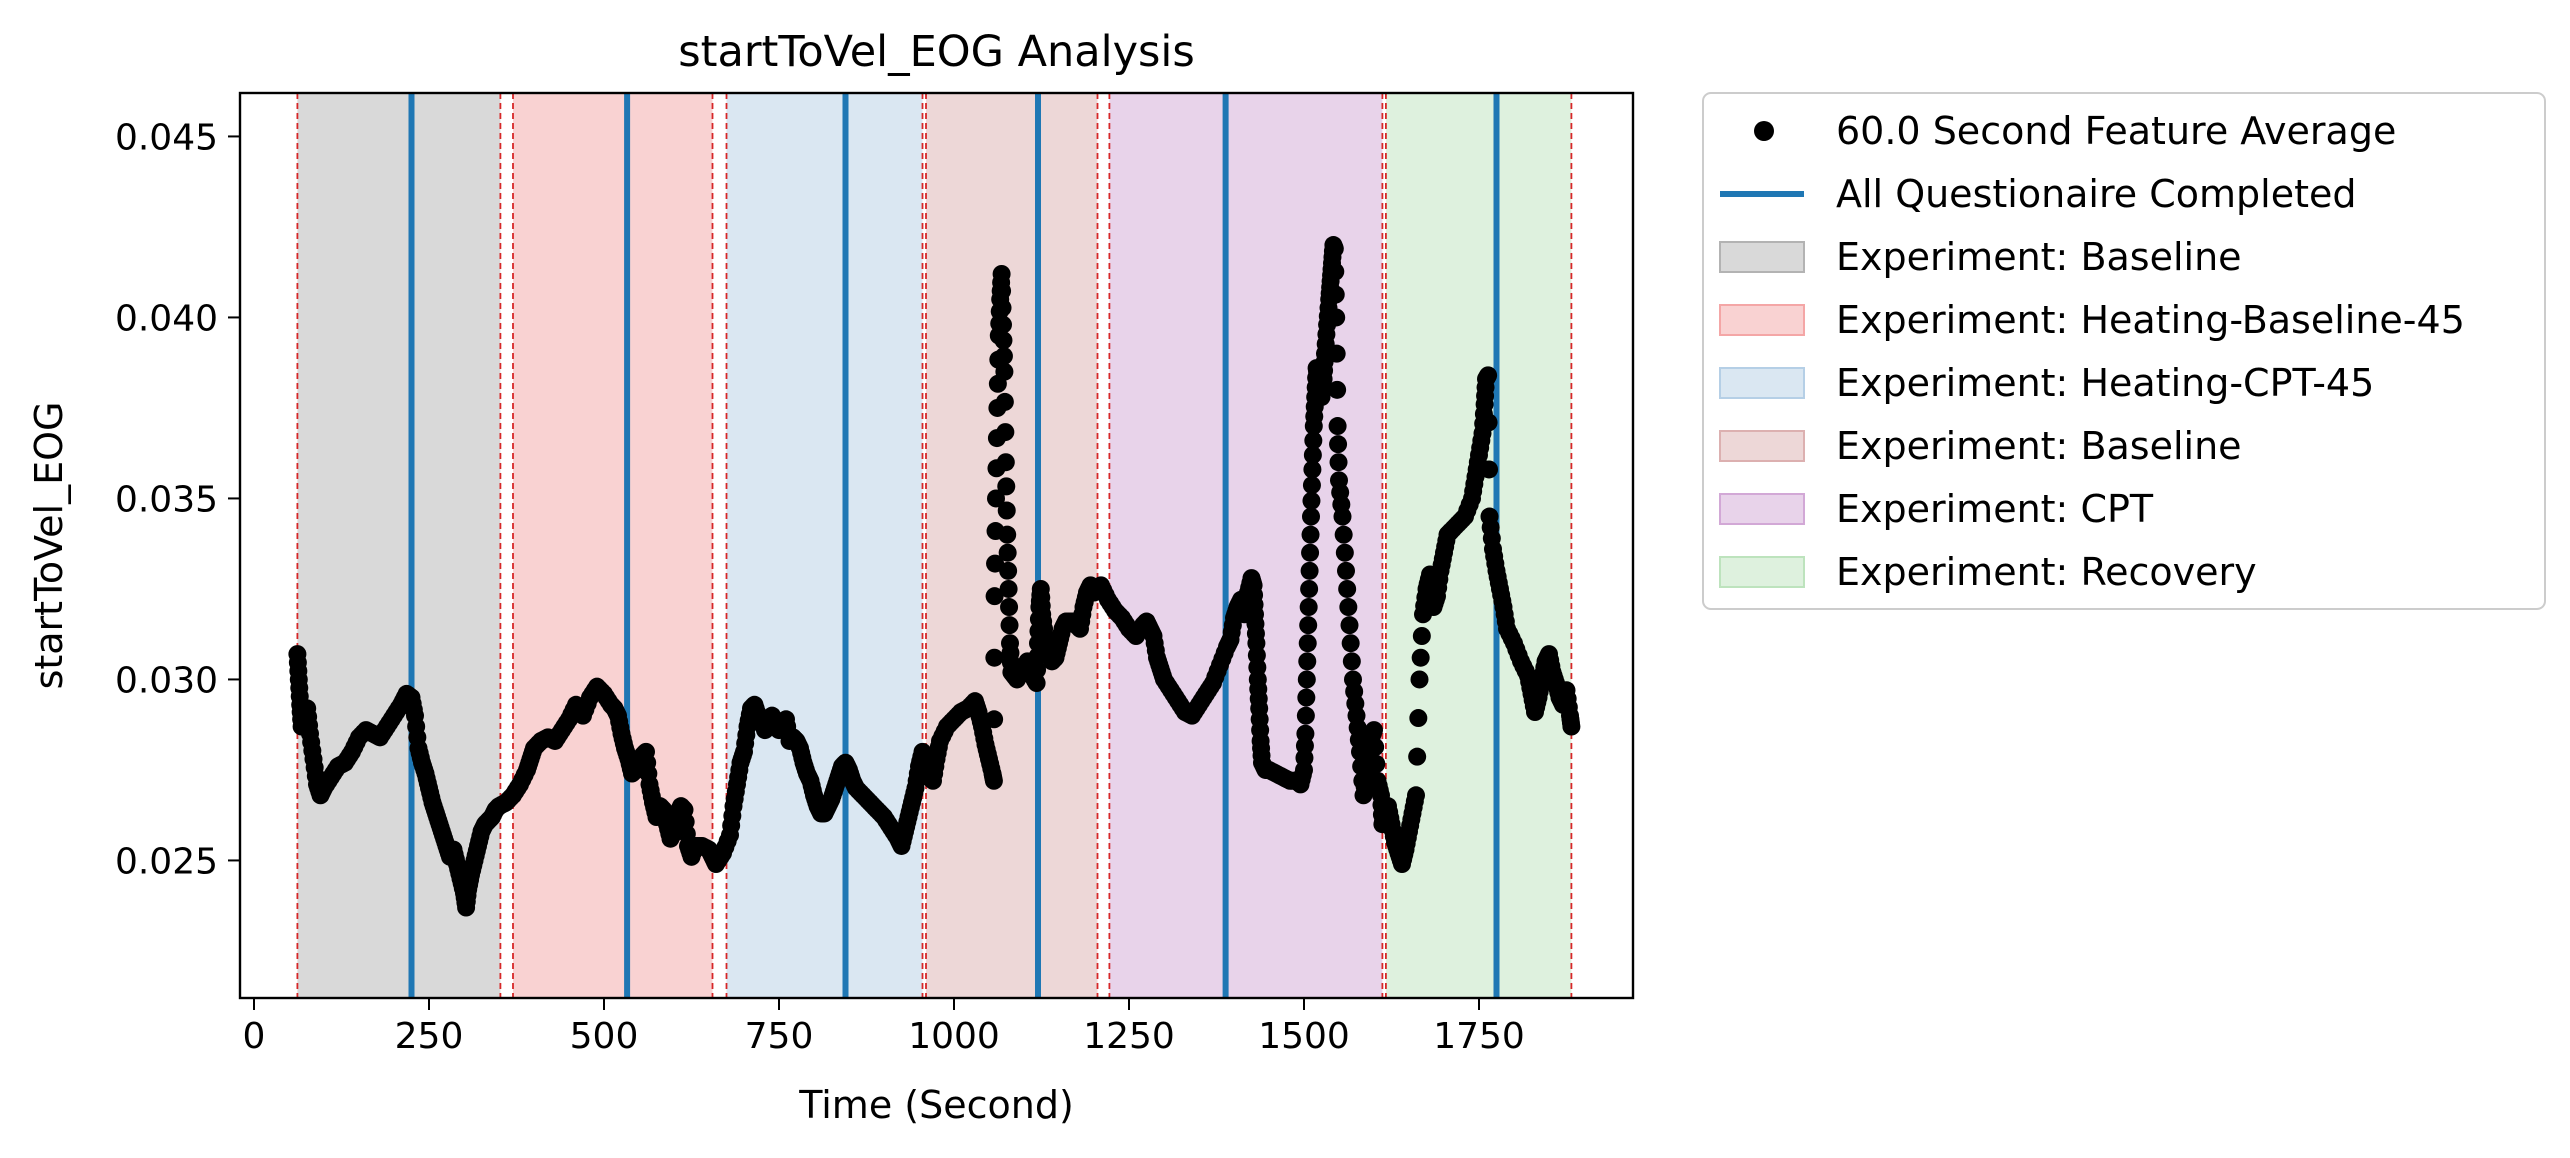 This screenshot has width=2570, height=1158. I want to click on legend-box, so click(2124, 351).